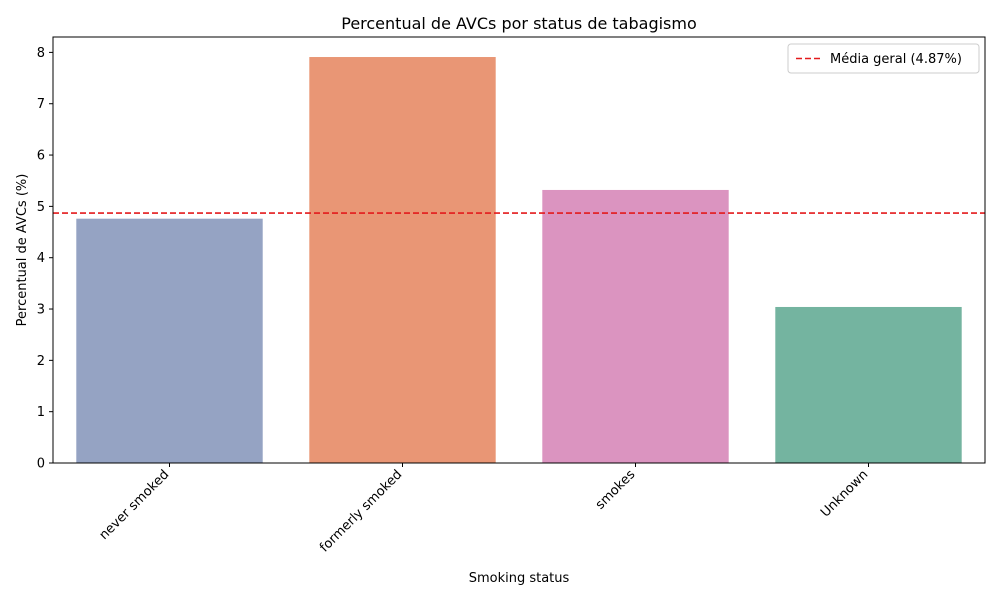 This screenshot has height=600, width=1000. Describe the element at coordinates (41, 464) in the screenshot. I see `y-tick-label: 0` at that location.